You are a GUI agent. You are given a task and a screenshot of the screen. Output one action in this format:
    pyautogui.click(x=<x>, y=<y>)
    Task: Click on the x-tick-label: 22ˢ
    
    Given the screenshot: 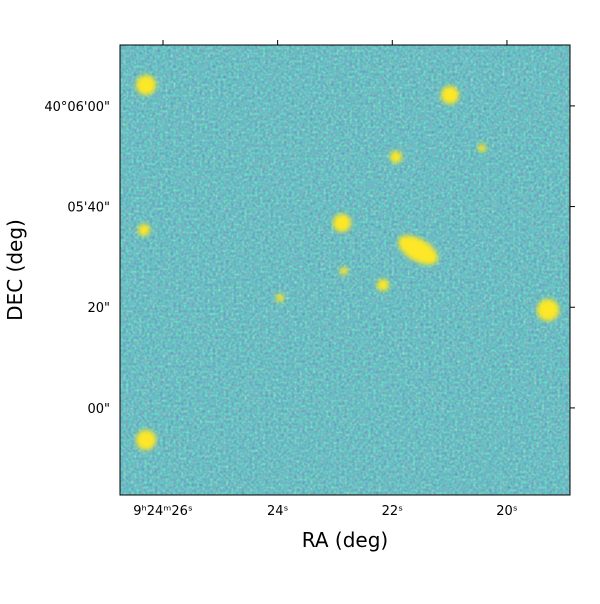 What is the action you would take?
    pyautogui.click(x=393, y=511)
    